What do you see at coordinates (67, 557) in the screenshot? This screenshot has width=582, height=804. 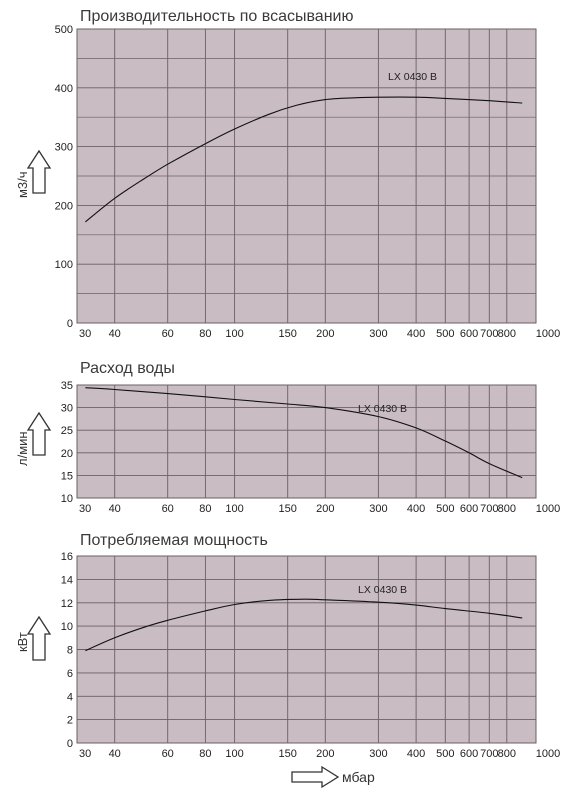 I see `chart-3-y-tick-label: 16` at bounding box center [67, 557].